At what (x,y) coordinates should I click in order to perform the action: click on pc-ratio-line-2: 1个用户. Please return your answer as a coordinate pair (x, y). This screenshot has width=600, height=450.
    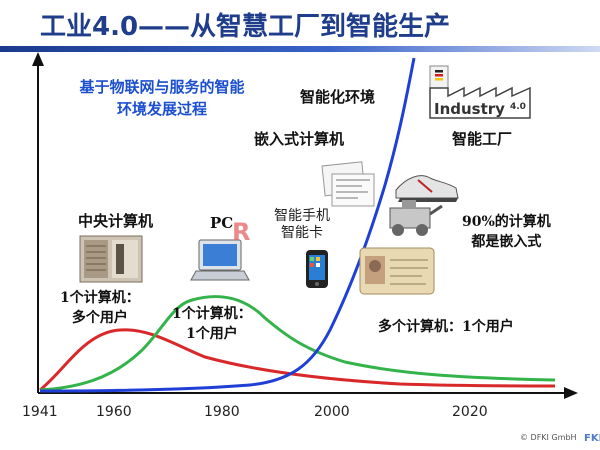
    Looking at the image, I should click on (212, 334).